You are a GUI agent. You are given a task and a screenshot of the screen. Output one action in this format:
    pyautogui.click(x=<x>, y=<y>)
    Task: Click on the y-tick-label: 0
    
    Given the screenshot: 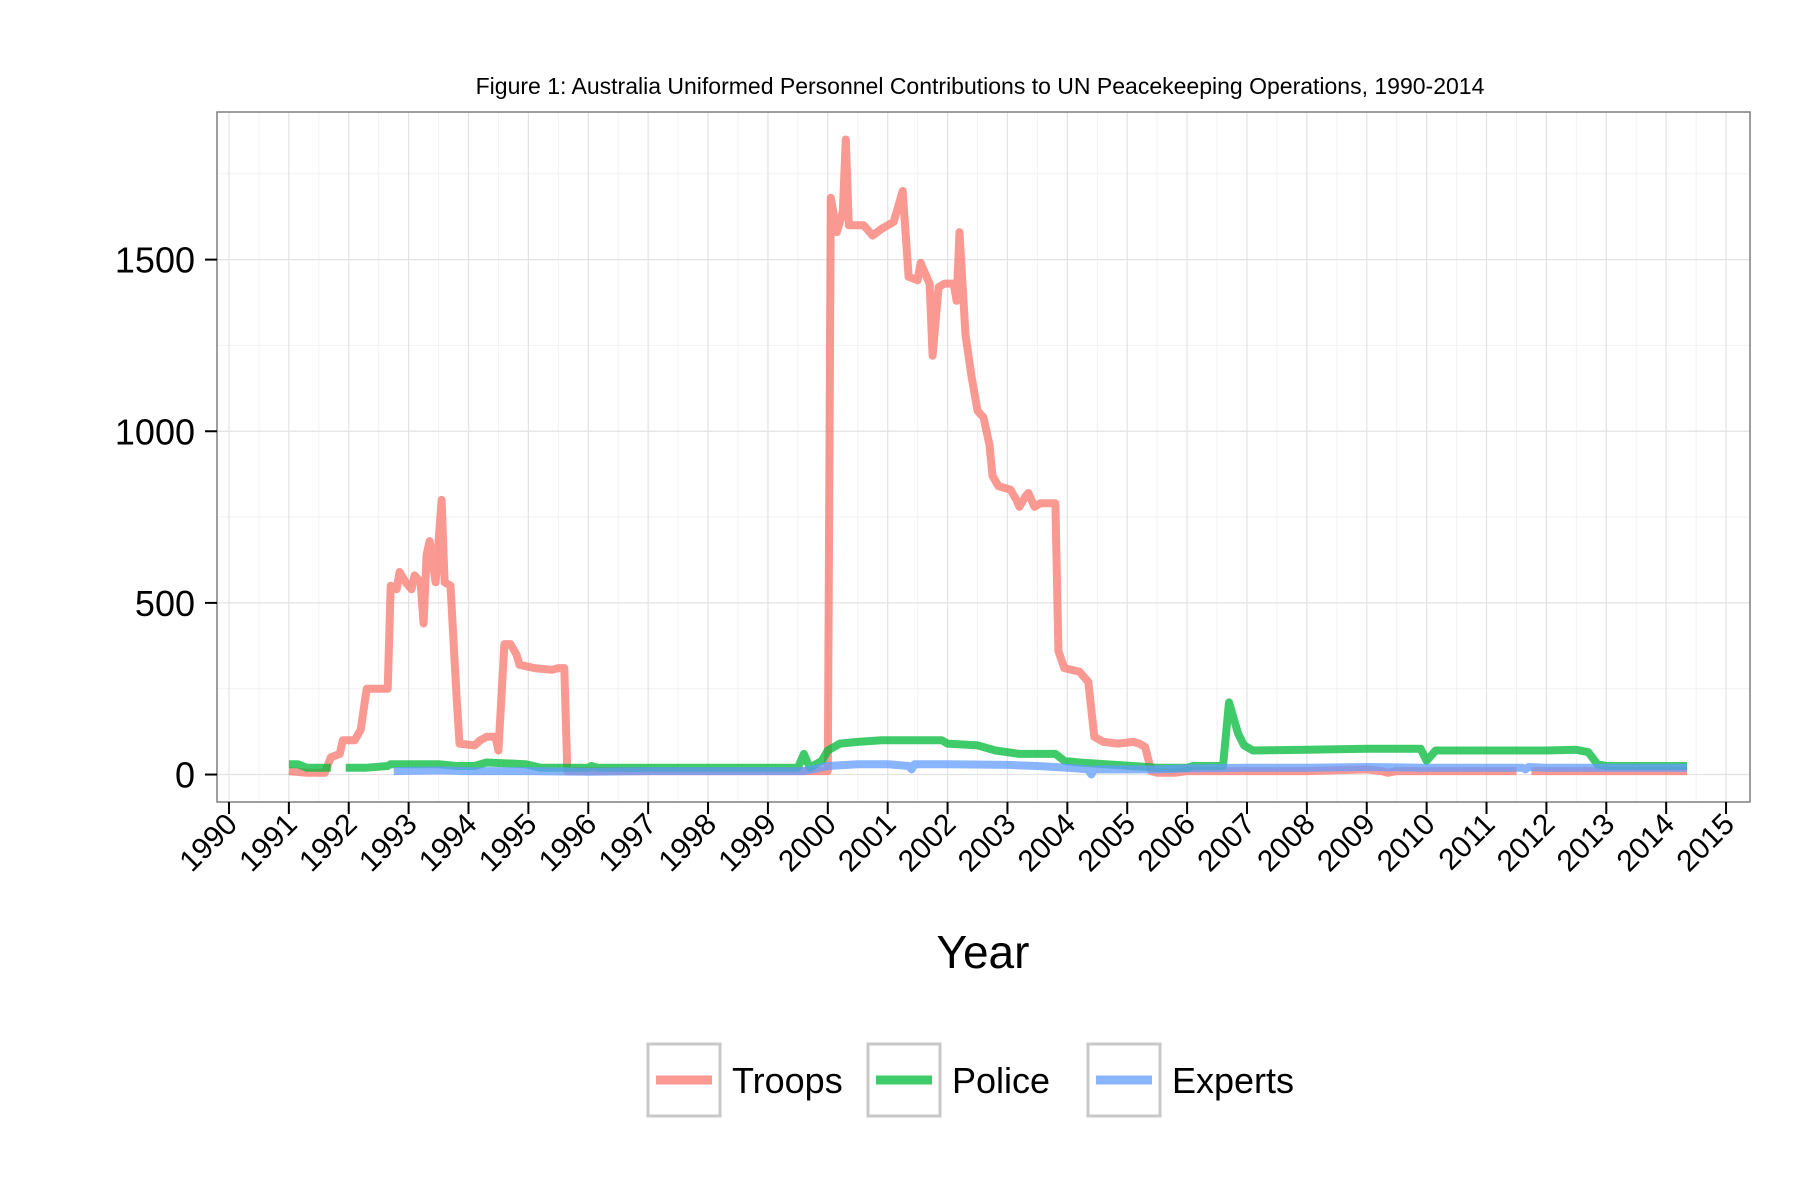 What is the action you would take?
    pyautogui.click(x=185, y=775)
    